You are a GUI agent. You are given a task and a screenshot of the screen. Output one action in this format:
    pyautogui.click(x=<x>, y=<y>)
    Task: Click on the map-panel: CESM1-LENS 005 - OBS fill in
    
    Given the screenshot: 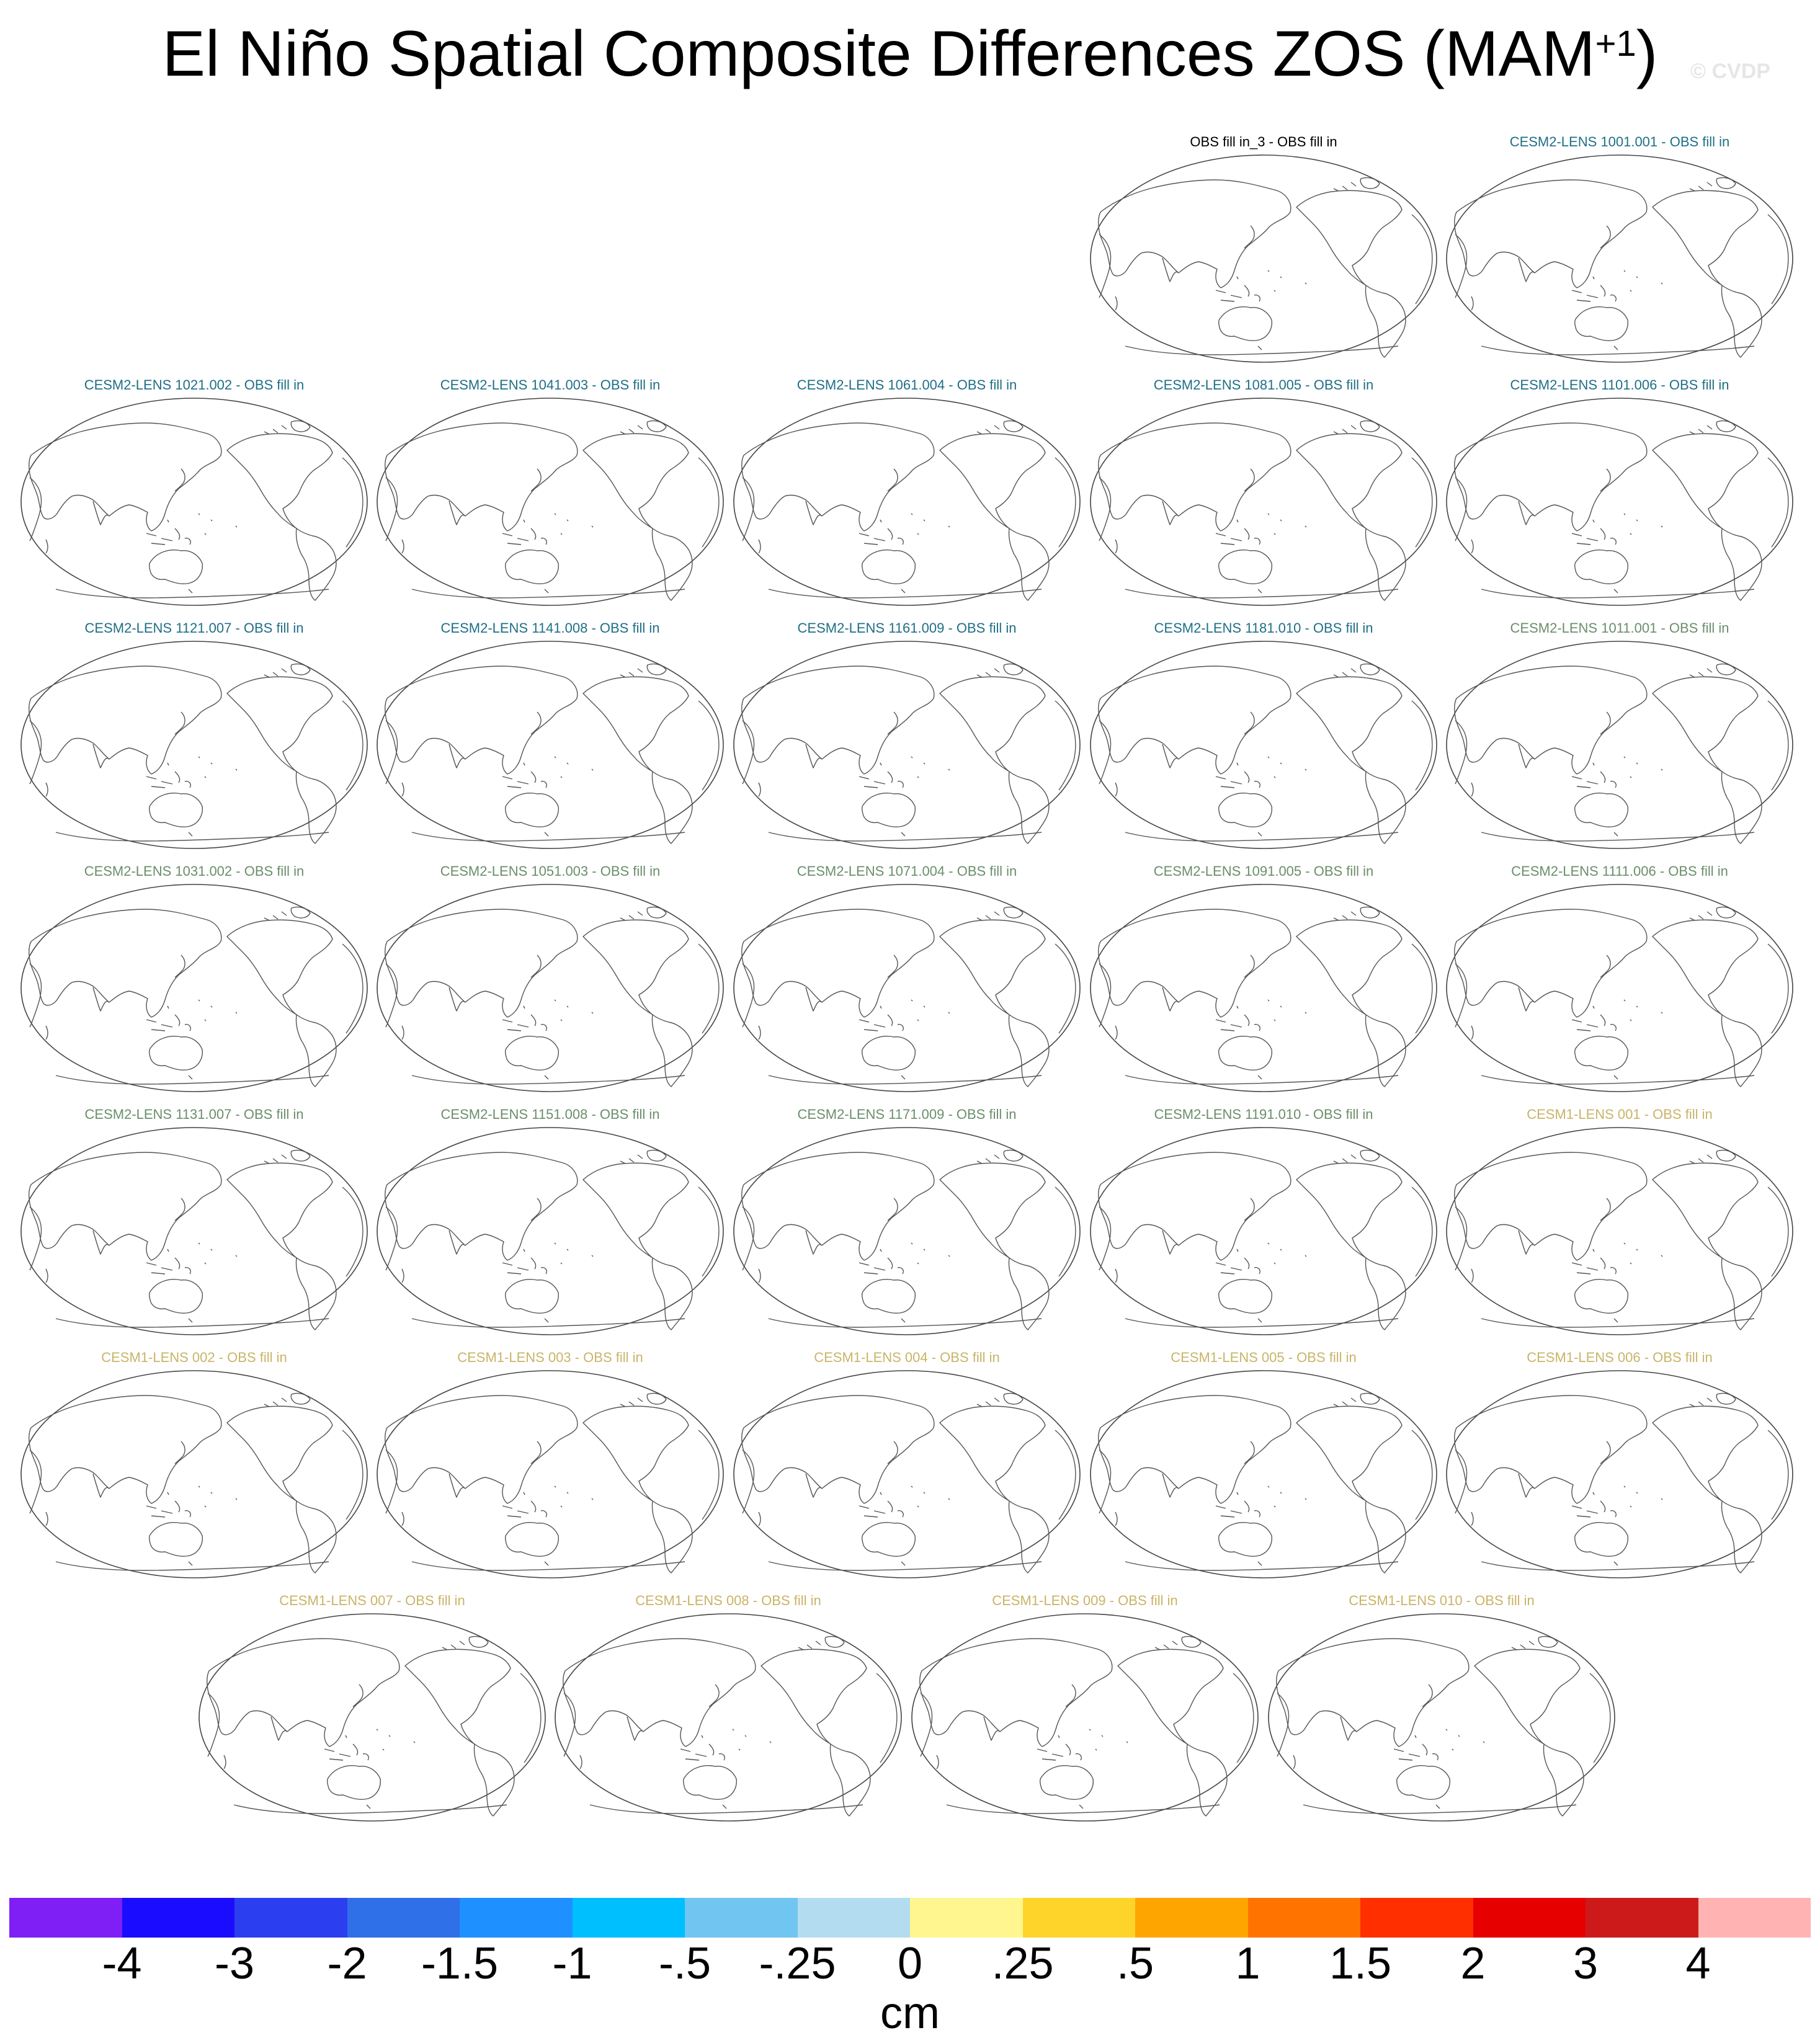 What is the action you would take?
    pyautogui.click(x=1263, y=1465)
    